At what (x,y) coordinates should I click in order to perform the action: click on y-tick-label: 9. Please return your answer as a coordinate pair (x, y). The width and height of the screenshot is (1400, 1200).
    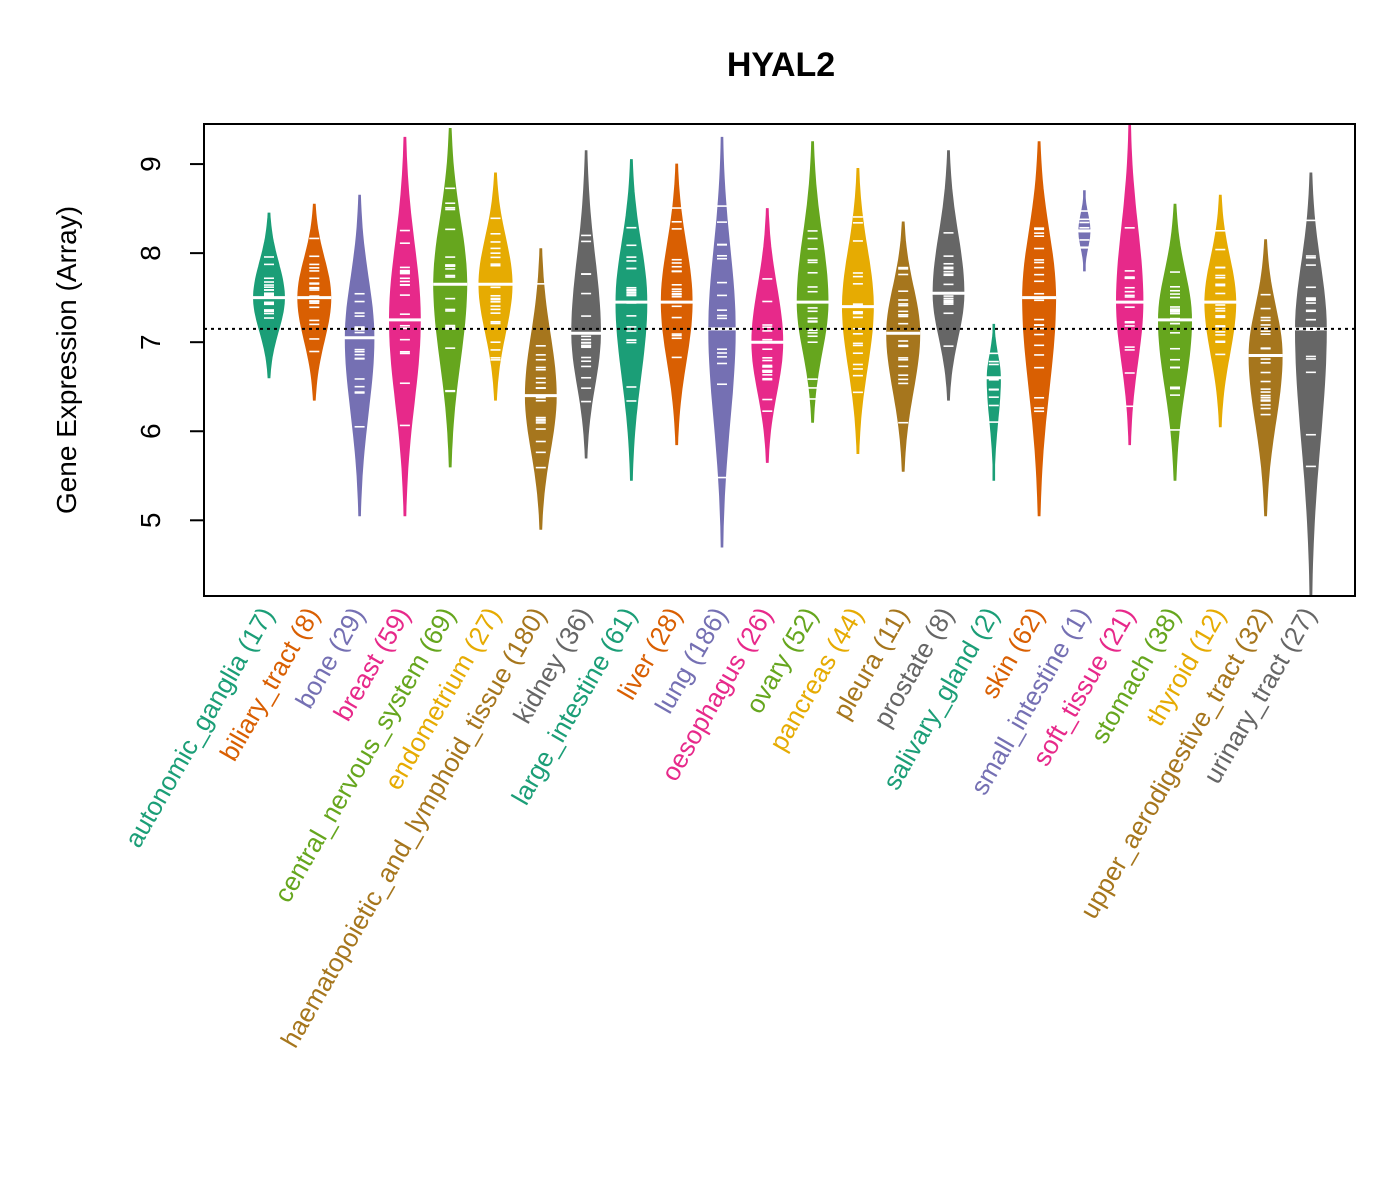
    Looking at the image, I should click on (150, 164).